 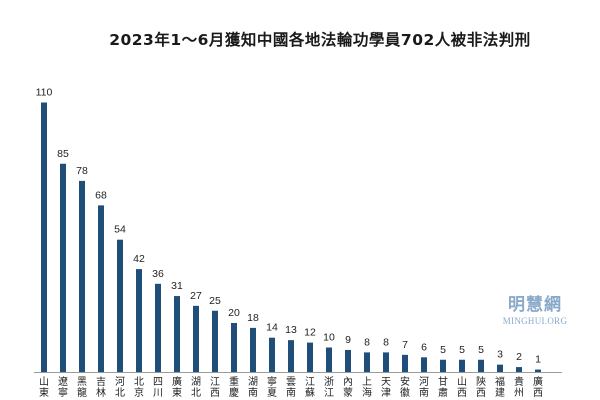 What do you see at coordinates (519, 357) in the screenshot?
I see `bar-value-label: 2` at bounding box center [519, 357].